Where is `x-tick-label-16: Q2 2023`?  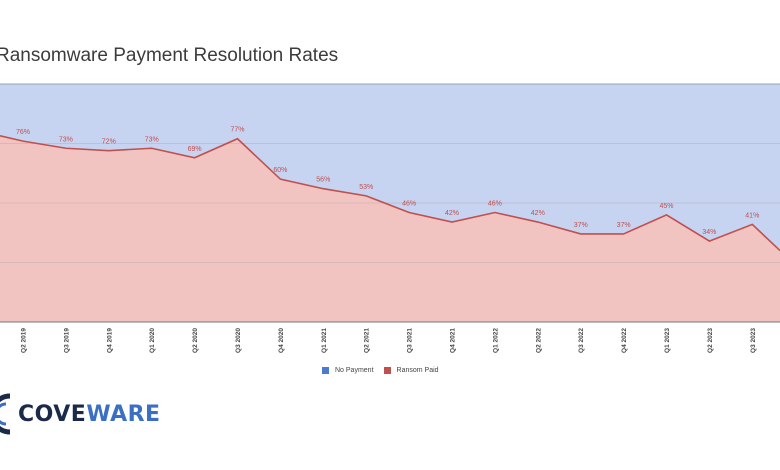 x-tick-label-16: Q2 2023 is located at coordinates (710, 340).